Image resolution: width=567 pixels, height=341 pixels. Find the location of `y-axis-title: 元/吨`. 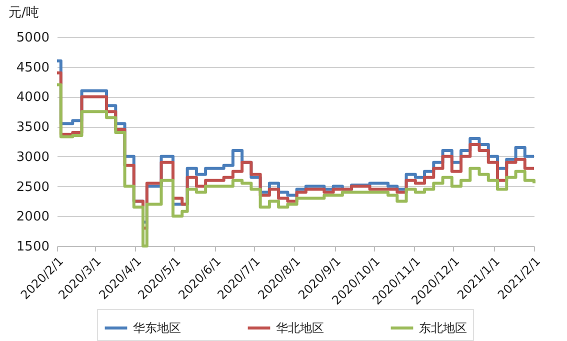

y-axis-title: 元/吨 is located at coordinates (23, 13).